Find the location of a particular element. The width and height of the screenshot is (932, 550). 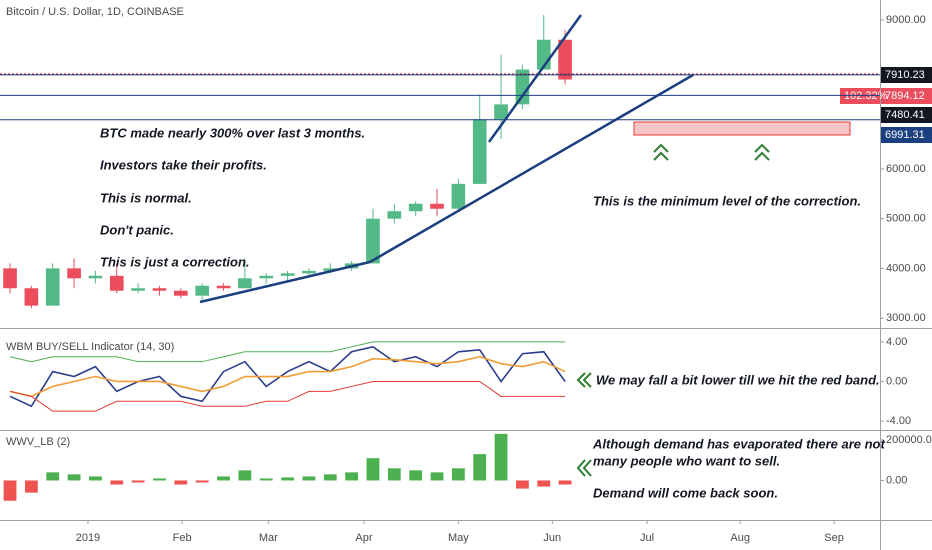

price-label: 7480.41 is located at coordinates (905, 115).